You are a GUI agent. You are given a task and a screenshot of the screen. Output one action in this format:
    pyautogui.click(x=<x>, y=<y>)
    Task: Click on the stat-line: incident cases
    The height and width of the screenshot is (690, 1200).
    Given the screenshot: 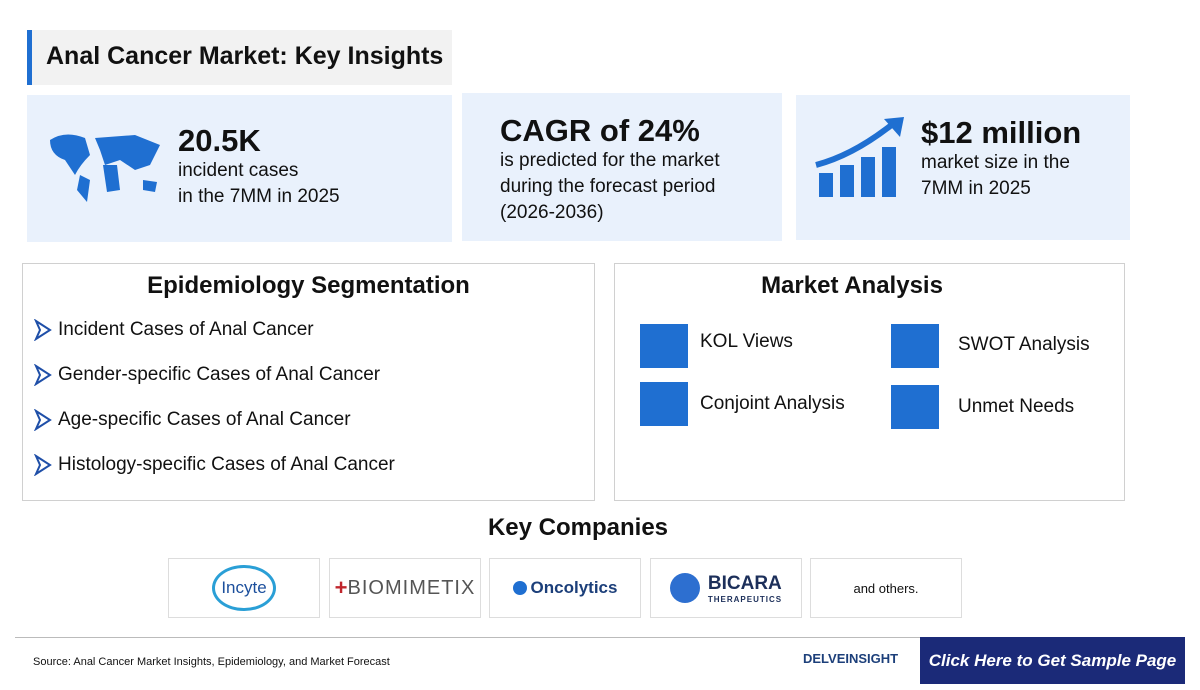 What is the action you would take?
    pyautogui.click(x=238, y=170)
    